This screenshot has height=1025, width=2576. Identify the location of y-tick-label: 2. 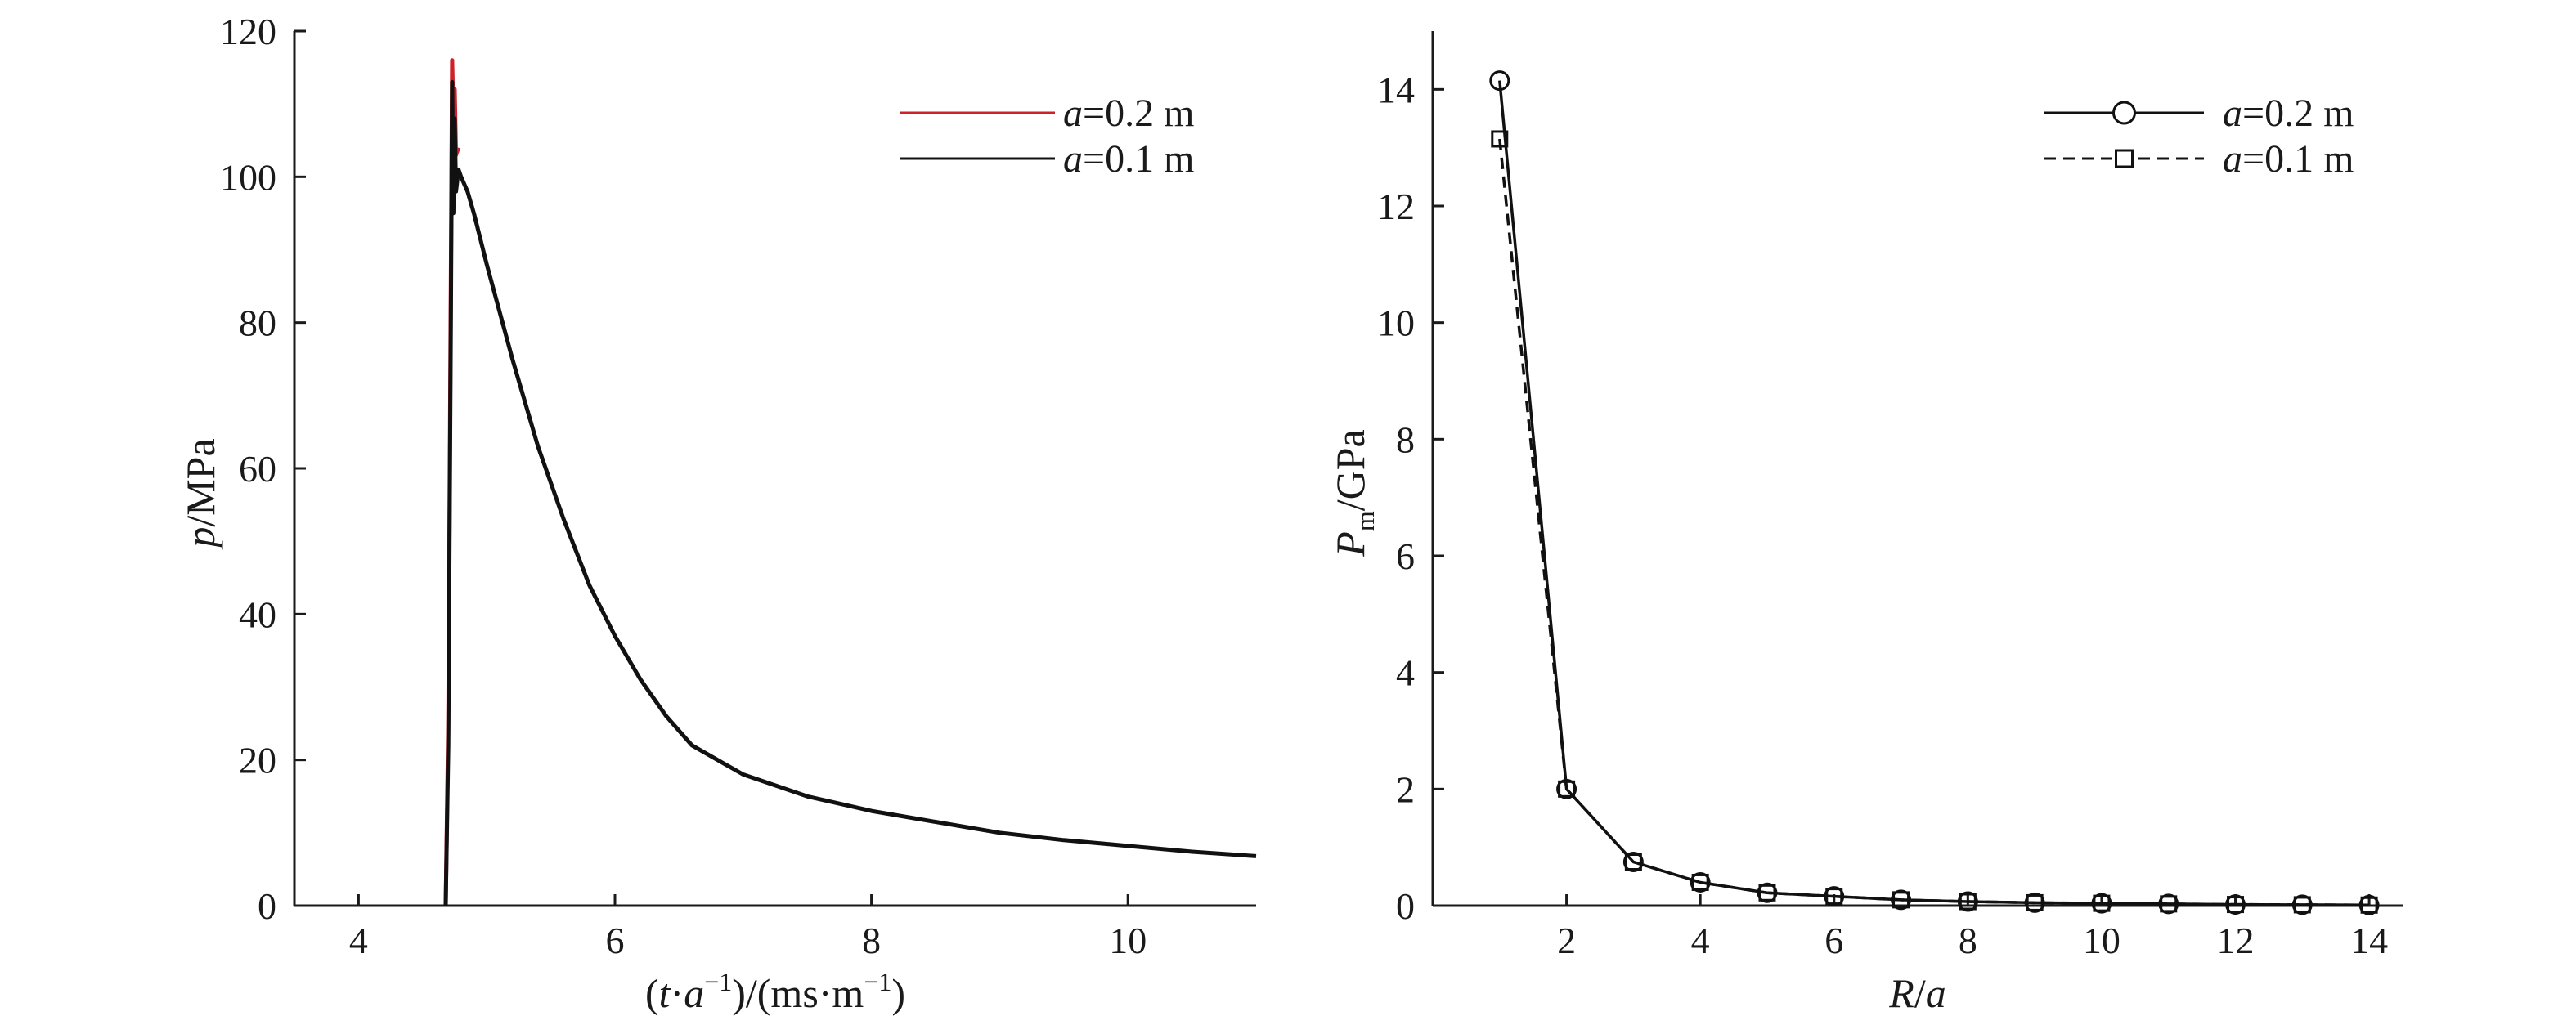
(1405, 789).